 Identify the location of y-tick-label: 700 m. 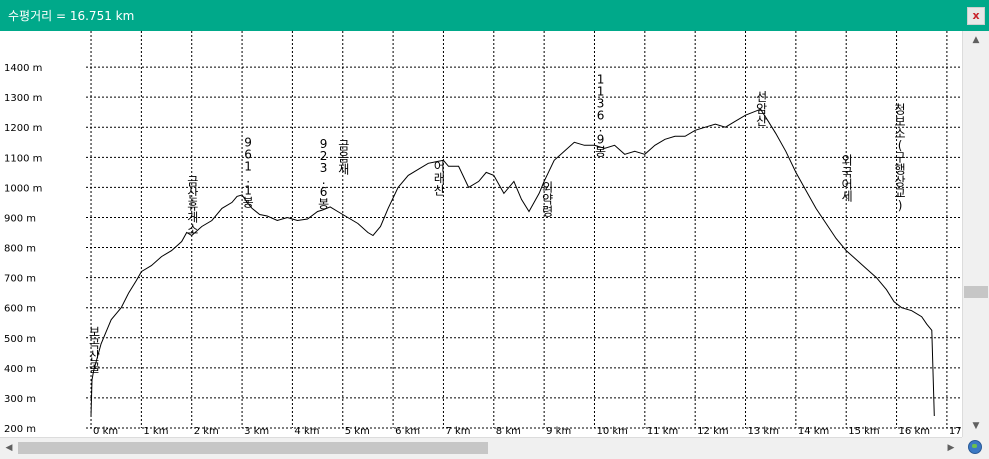
(20, 279).